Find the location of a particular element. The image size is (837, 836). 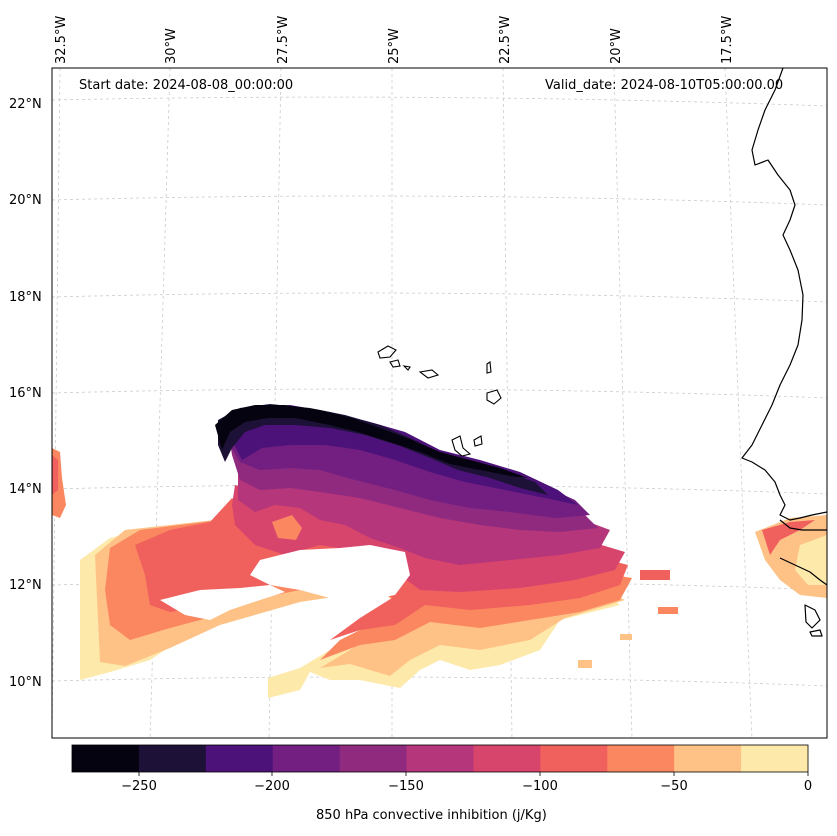

island-santa-luzia is located at coordinates (406, 368).